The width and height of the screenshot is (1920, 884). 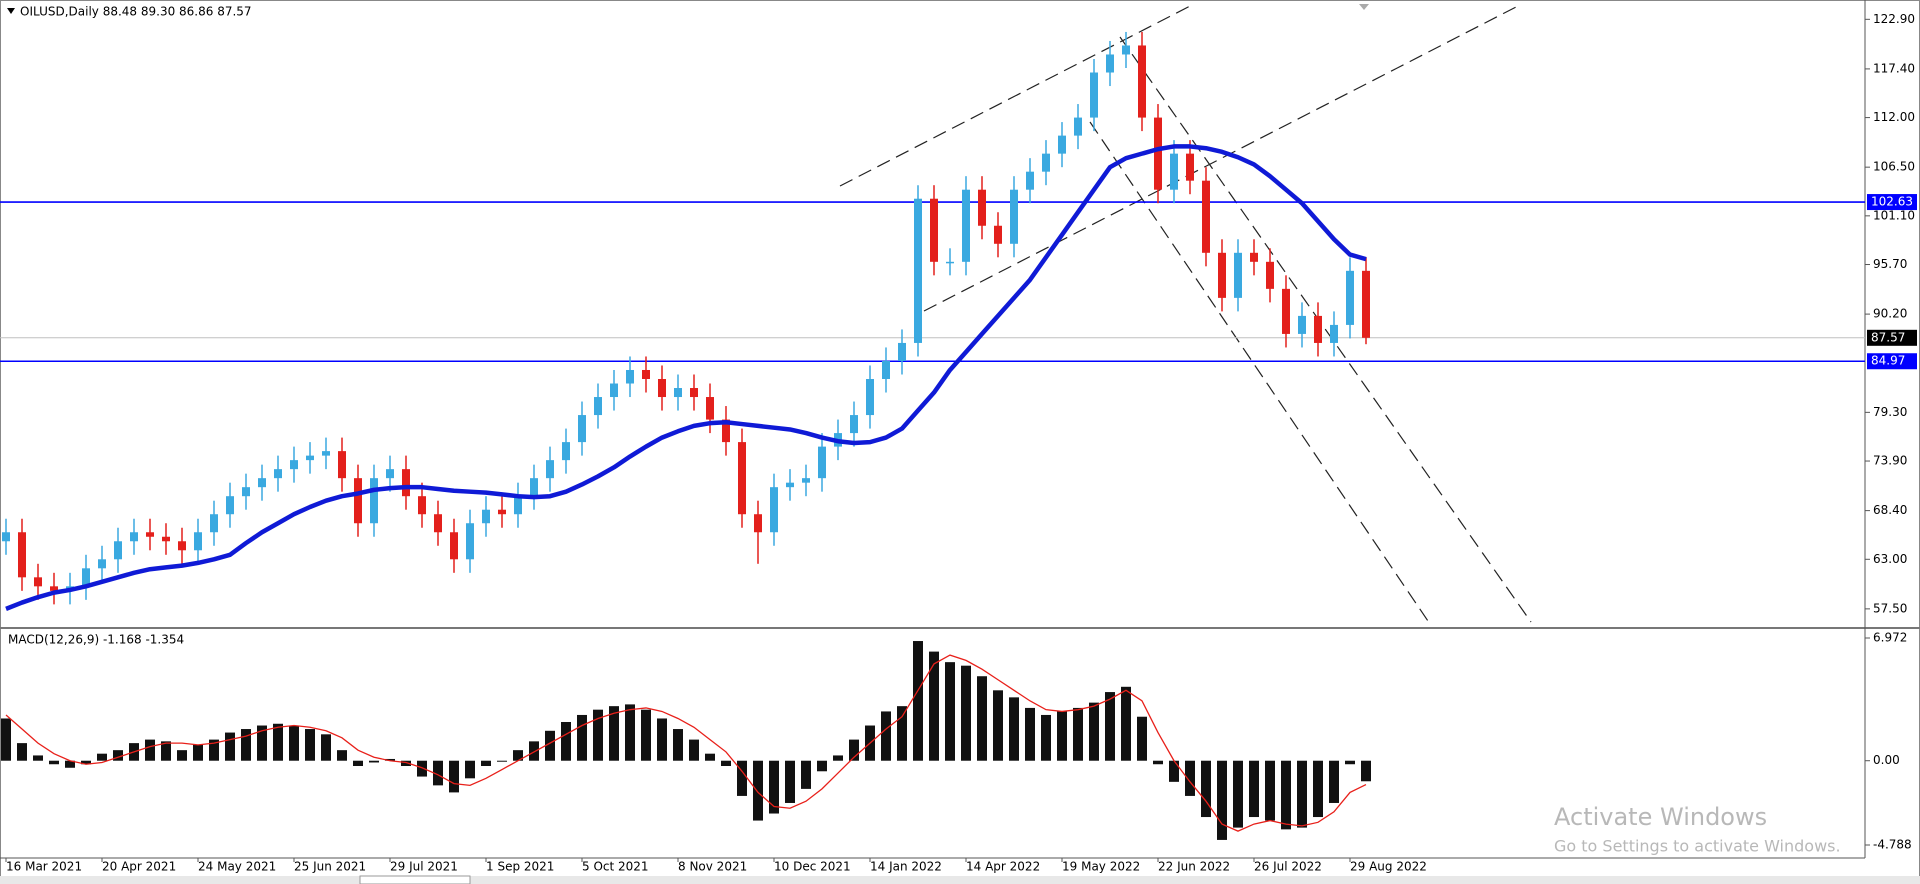 I want to click on x-tick-label: 14 Jan 2022, so click(x=906, y=867).